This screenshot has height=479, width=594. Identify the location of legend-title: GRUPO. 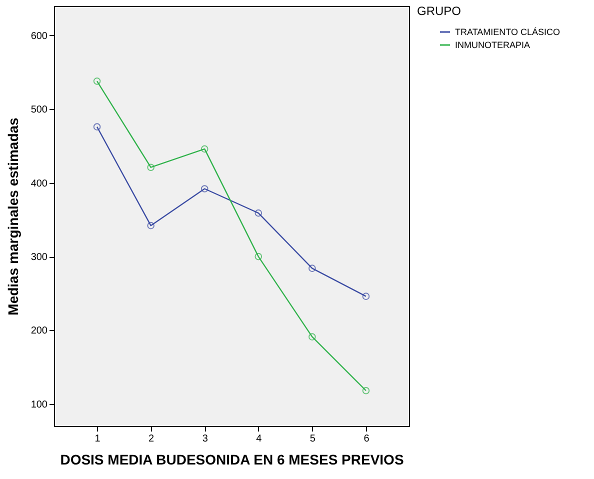
(439, 11).